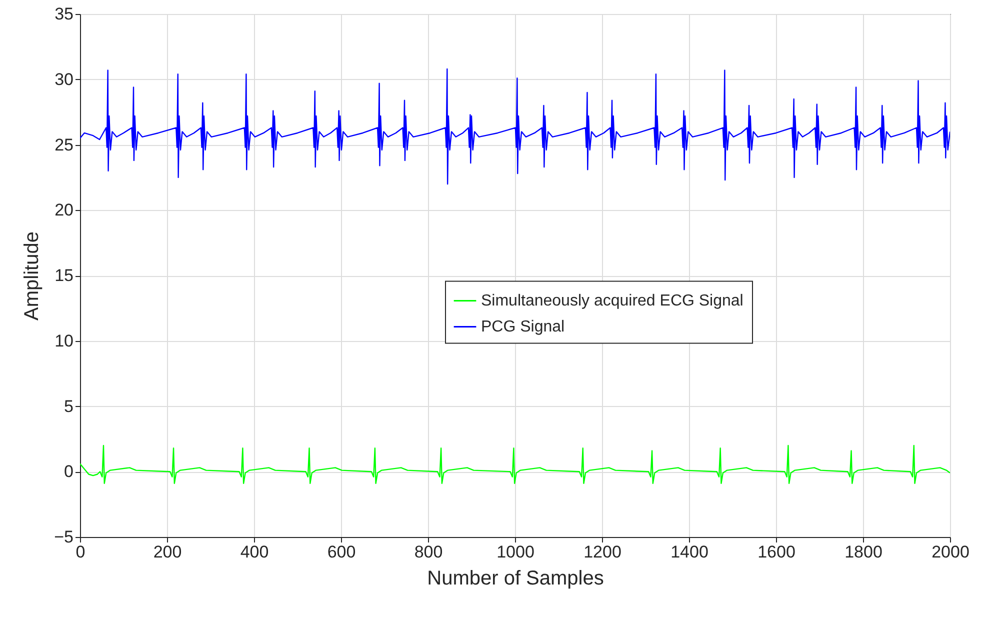 The height and width of the screenshot is (630, 988). What do you see at coordinates (69, 406) in the screenshot?
I see `y-tick-label: 5` at bounding box center [69, 406].